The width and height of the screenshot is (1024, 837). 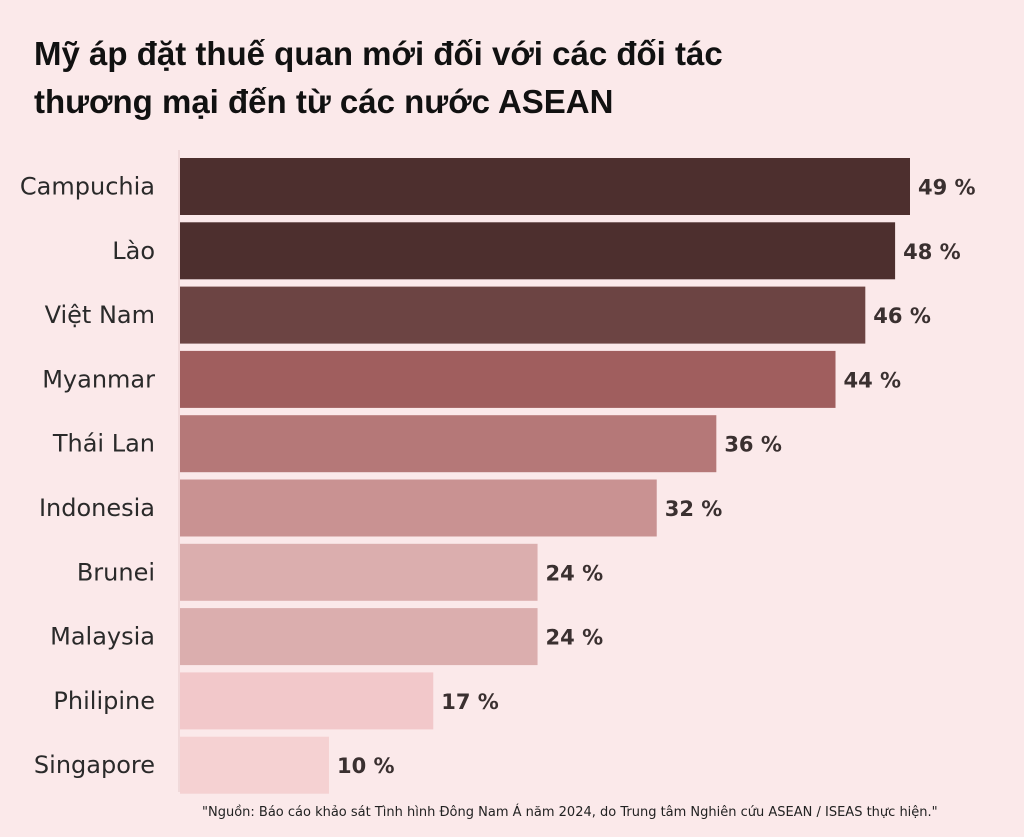 I want to click on category-label-8: Philipine, so click(x=104, y=701).